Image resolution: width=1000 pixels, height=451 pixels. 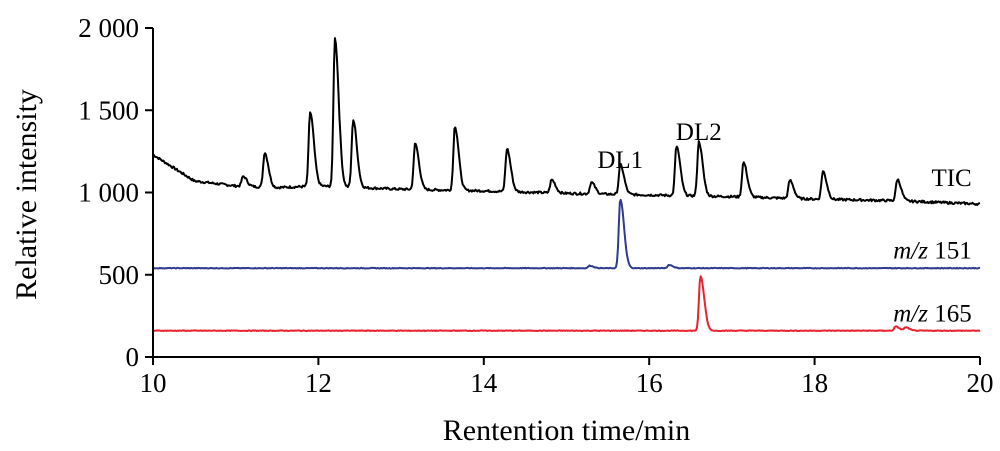 What do you see at coordinates (318, 383) in the screenshot?
I see `x-tick-label: 12` at bounding box center [318, 383].